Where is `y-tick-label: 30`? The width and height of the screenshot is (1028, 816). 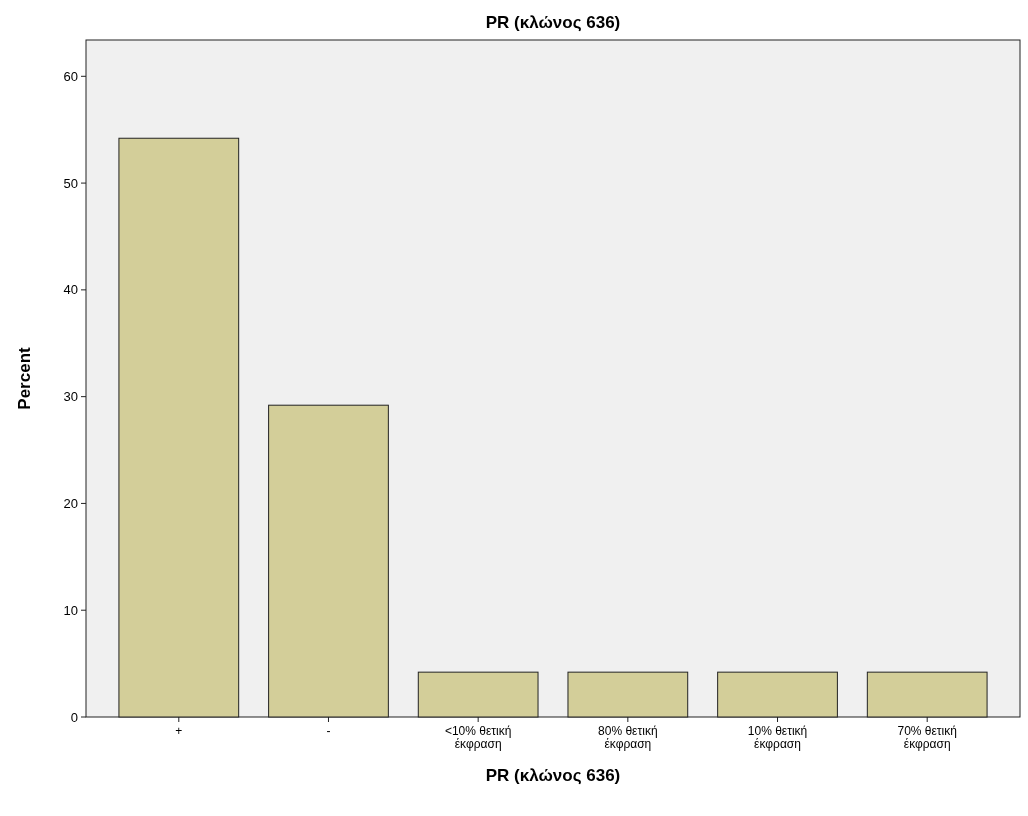 y-tick-label: 30 is located at coordinates (70, 397).